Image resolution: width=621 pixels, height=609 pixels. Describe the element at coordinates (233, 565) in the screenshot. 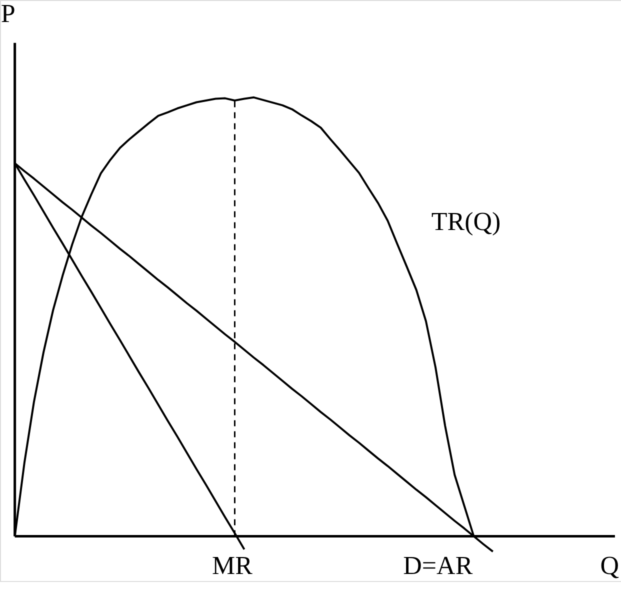

I see `series-label: MR` at that location.